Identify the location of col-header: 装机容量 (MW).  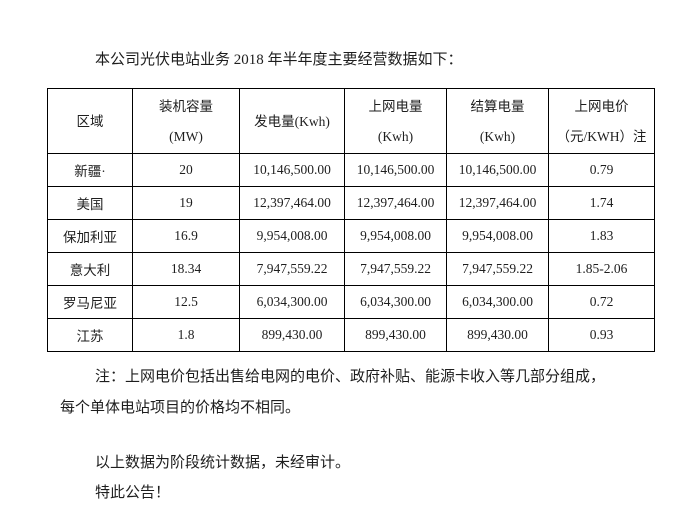
(186, 121).